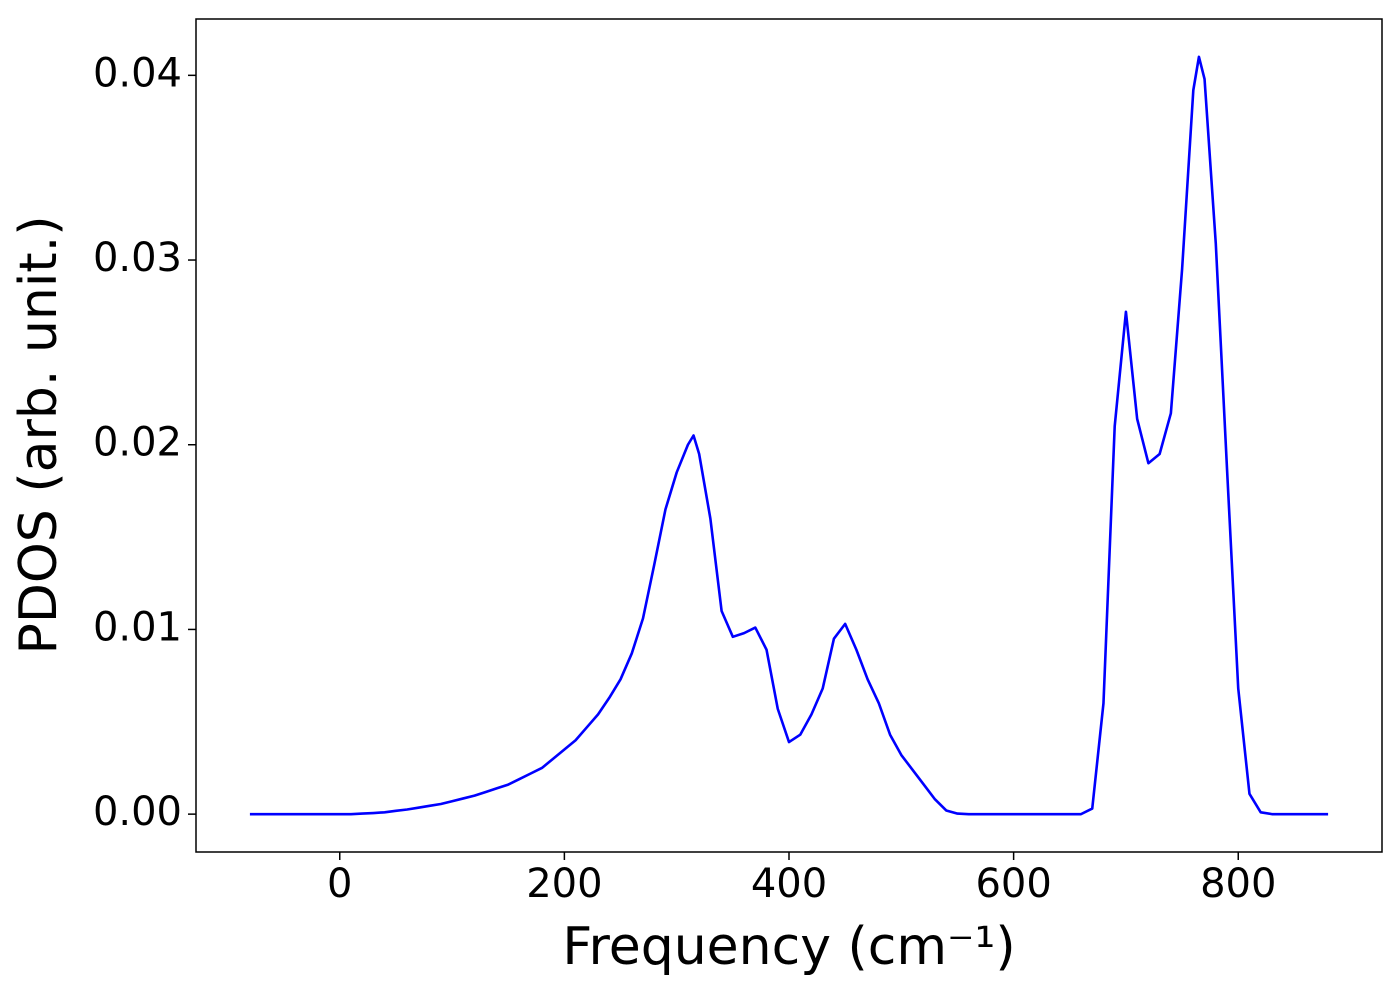 Image resolution: width=1400 pixels, height=1000 pixels. Describe the element at coordinates (137, 443) in the screenshot. I see `y-tick-label: 0.02` at that location.